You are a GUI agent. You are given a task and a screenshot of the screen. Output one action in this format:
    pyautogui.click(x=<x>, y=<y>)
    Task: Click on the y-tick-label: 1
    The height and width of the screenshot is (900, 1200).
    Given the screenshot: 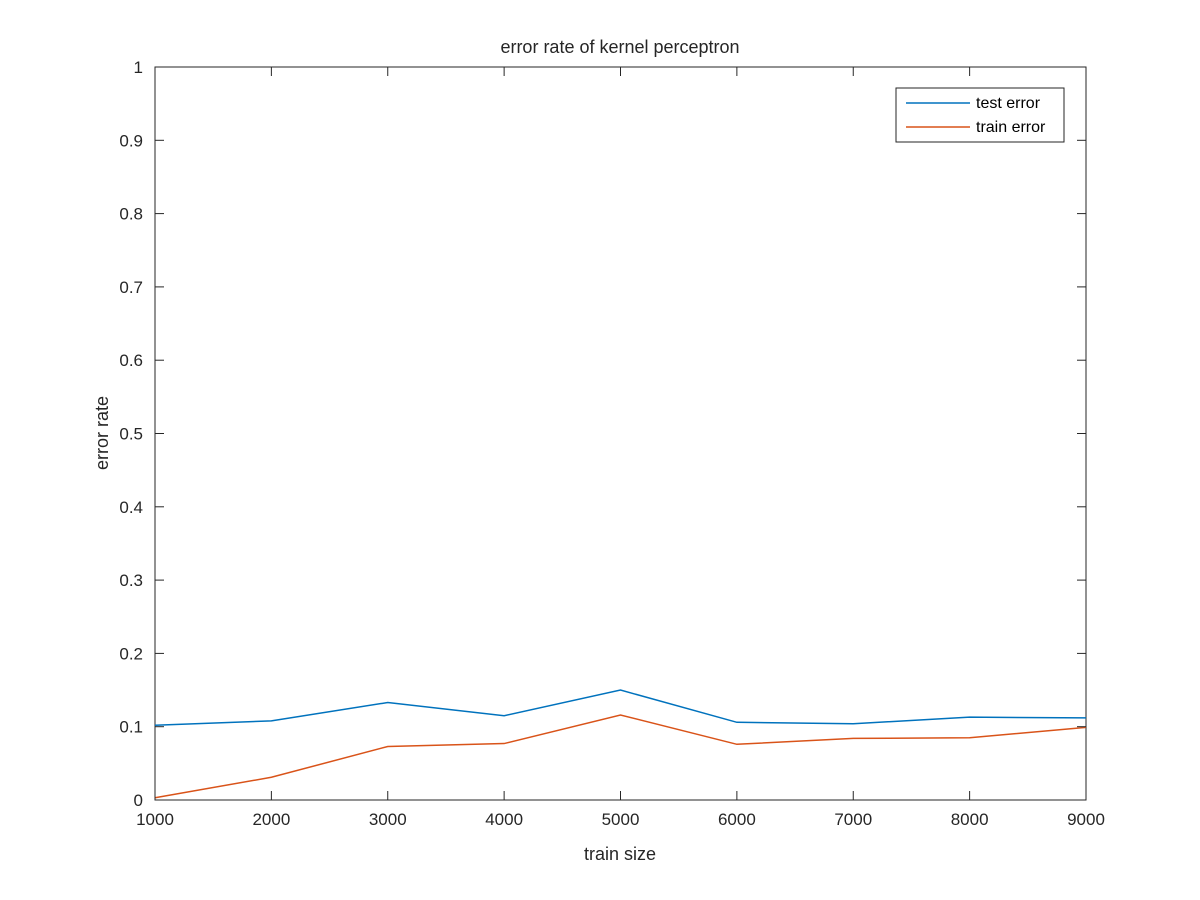 What is the action you would take?
    pyautogui.click(x=138, y=67)
    